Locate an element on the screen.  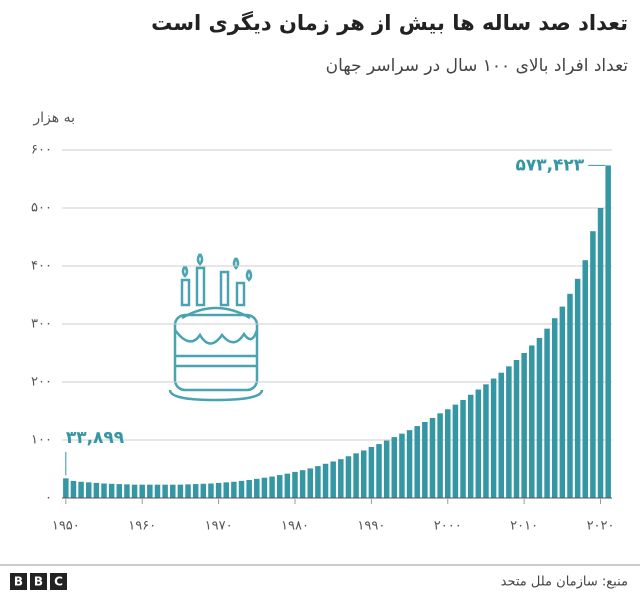
value-label: ۳۳,۸۹۹ is located at coordinates (95, 438).